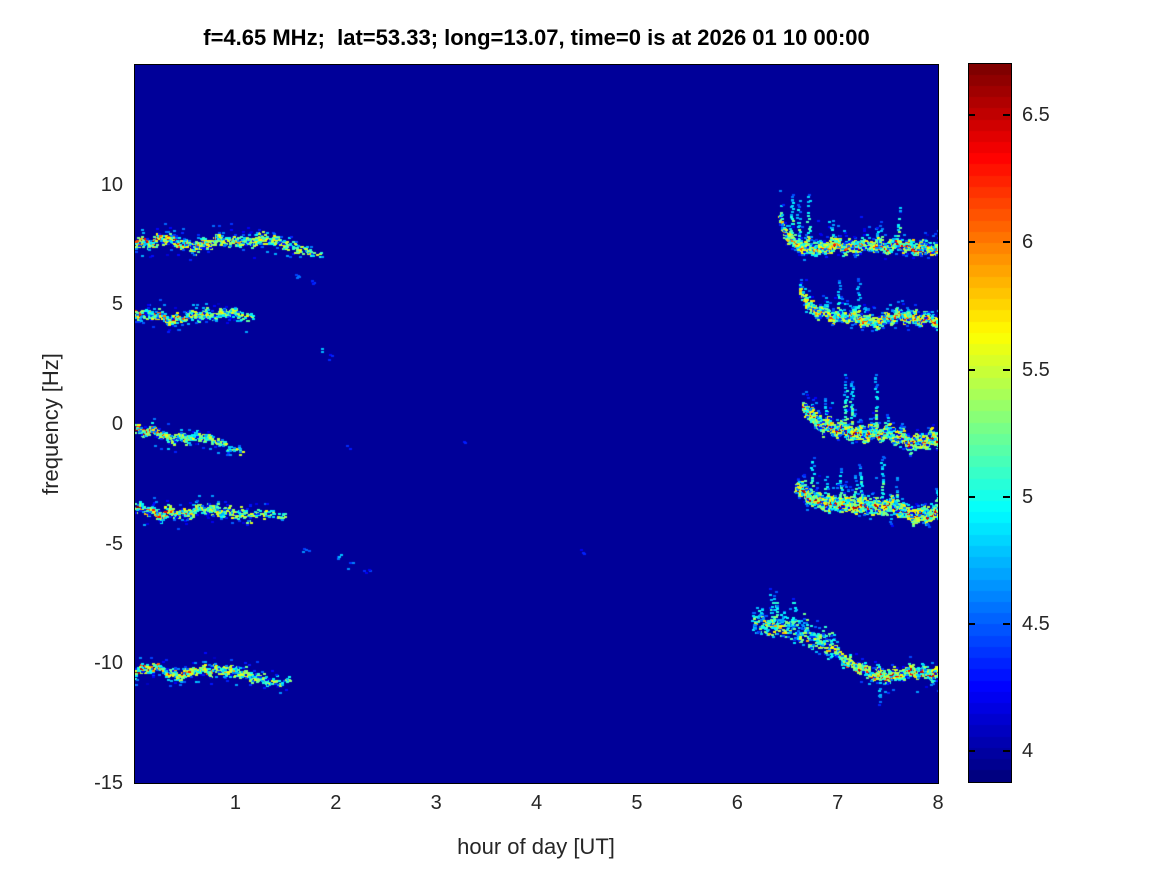 This screenshot has width=1167, height=875. What do you see at coordinates (235, 803) in the screenshot?
I see `x-tick-label: 1` at bounding box center [235, 803].